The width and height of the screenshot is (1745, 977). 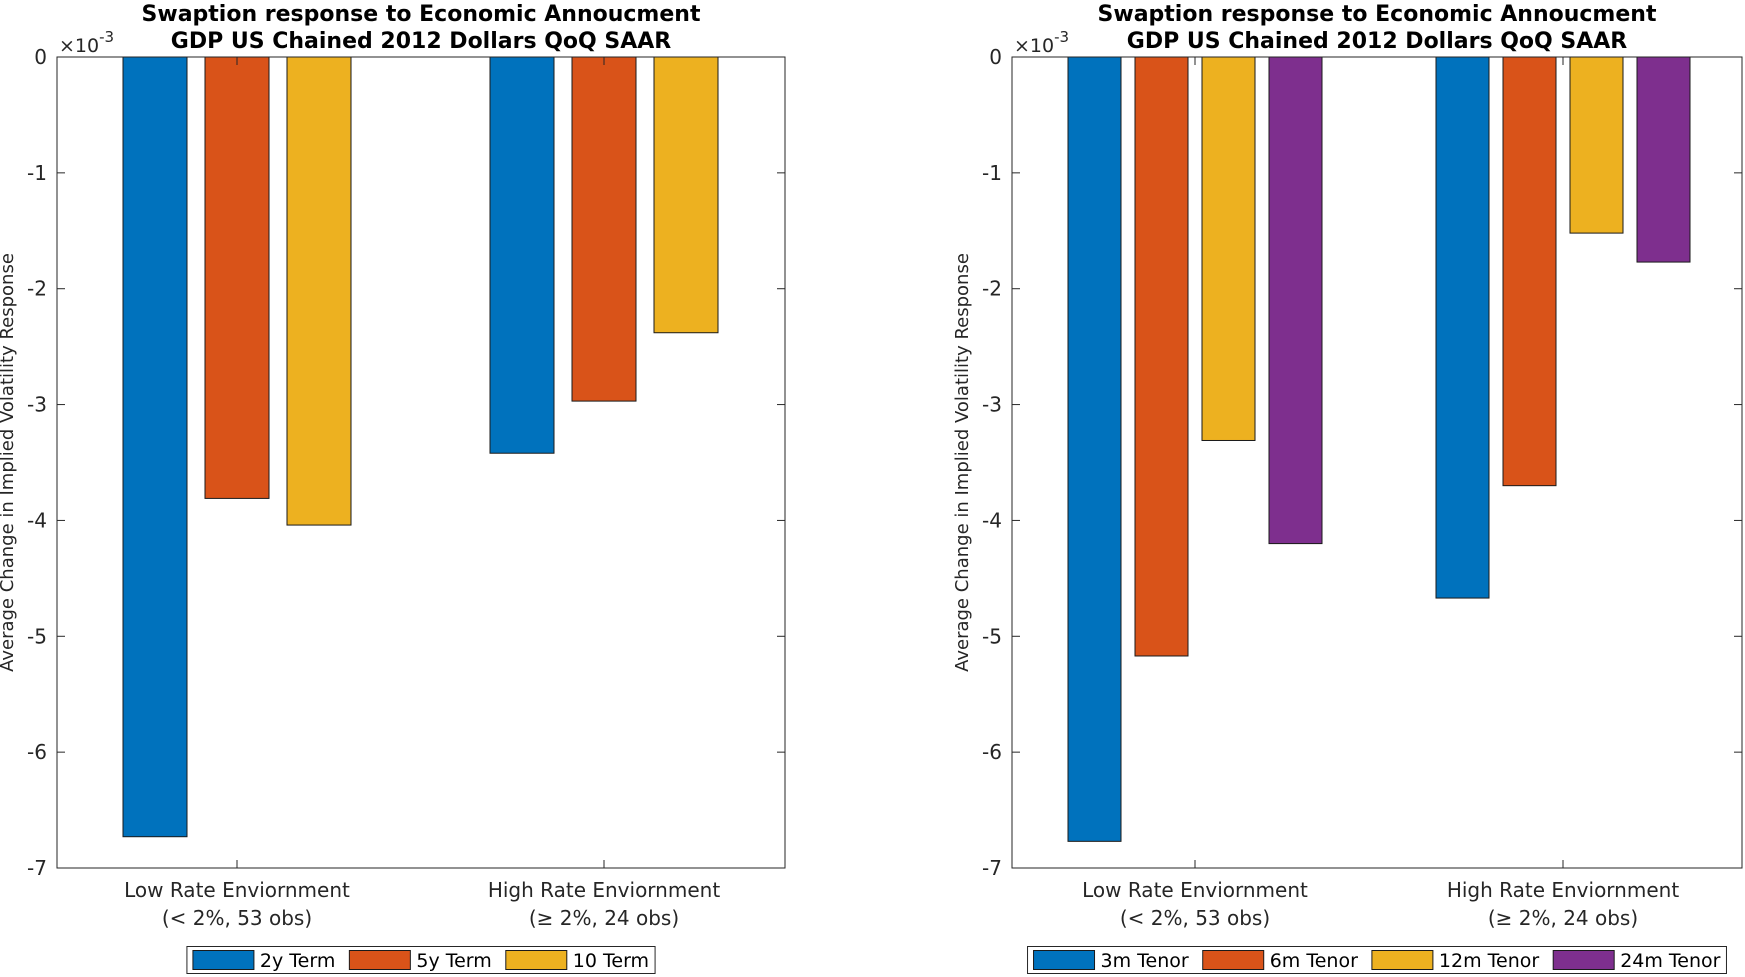 I want to click on legend-label-4: 24m Tenor, so click(x=1670, y=961).